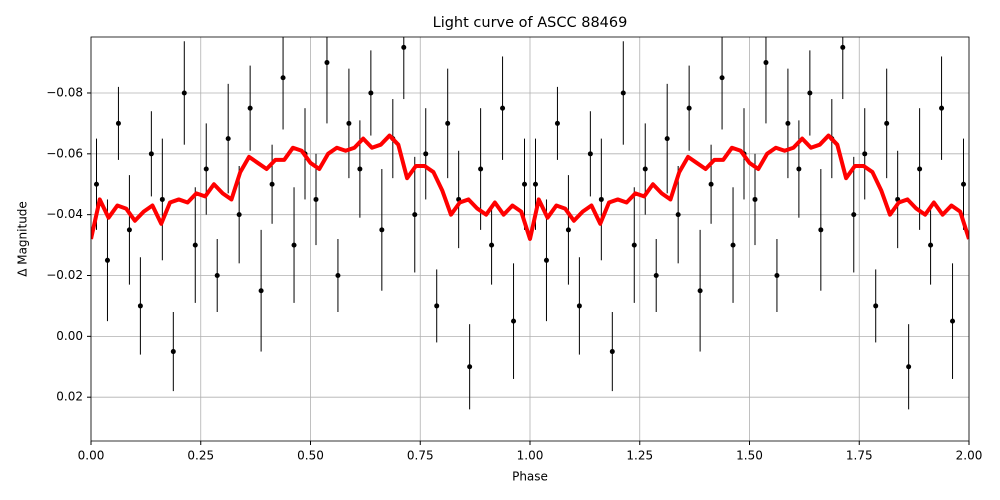  What do you see at coordinates (23, 239) in the screenshot?
I see `y-axis-label: Δ Magnitude` at bounding box center [23, 239].